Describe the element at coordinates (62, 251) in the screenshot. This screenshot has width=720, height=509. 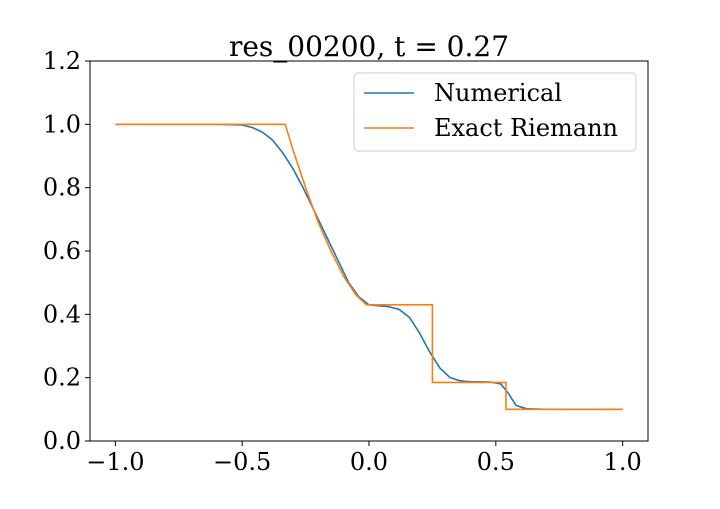
I see `y-tick-label: 0.6` at that location.